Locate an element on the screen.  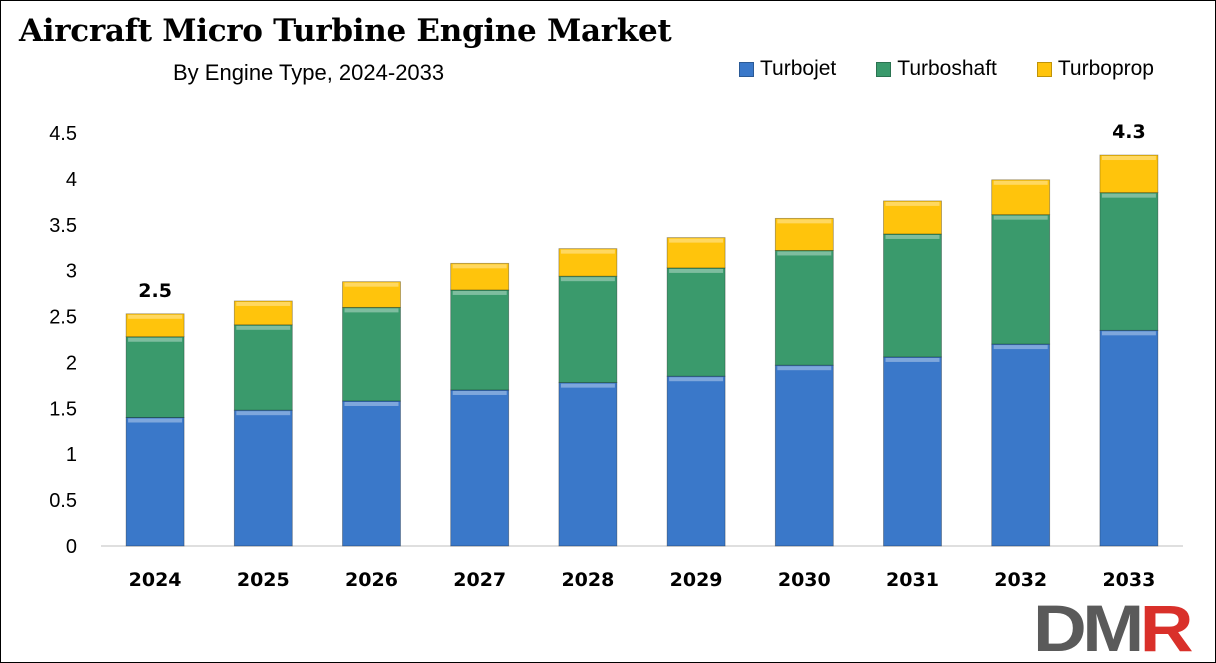
x-tick-label: 2025 is located at coordinates (263, 580).